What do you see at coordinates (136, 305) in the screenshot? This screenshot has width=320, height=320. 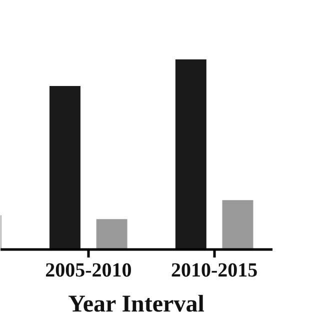 I see `x-axis-title: Year Interval` at bounding box center [136, 305].